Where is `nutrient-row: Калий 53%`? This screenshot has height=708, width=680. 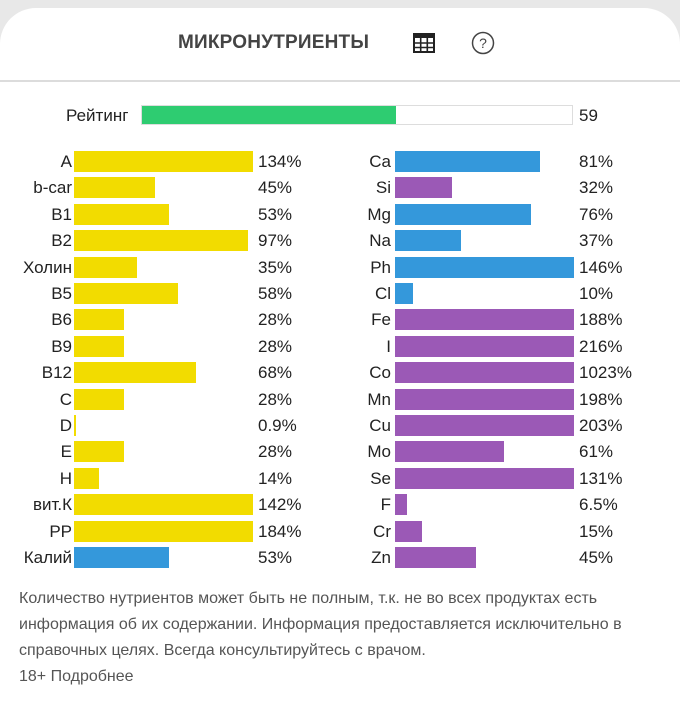
nutrient-row: Калий 53% is located at coordinates (340, 558).